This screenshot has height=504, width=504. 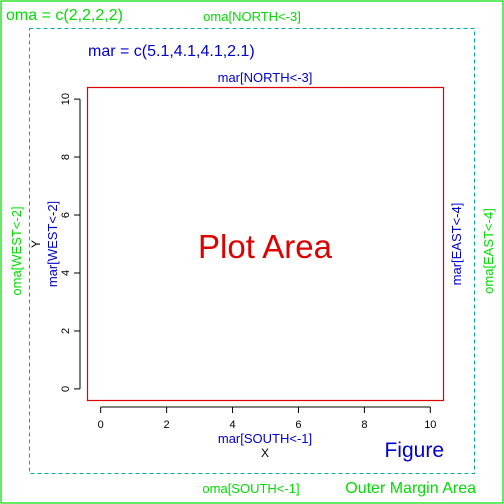 What do you see at coordinates (16, 250) in the screenshot?
I see `oma-west-label: oma[WEST<-2]` at bounding box center [16, 250].